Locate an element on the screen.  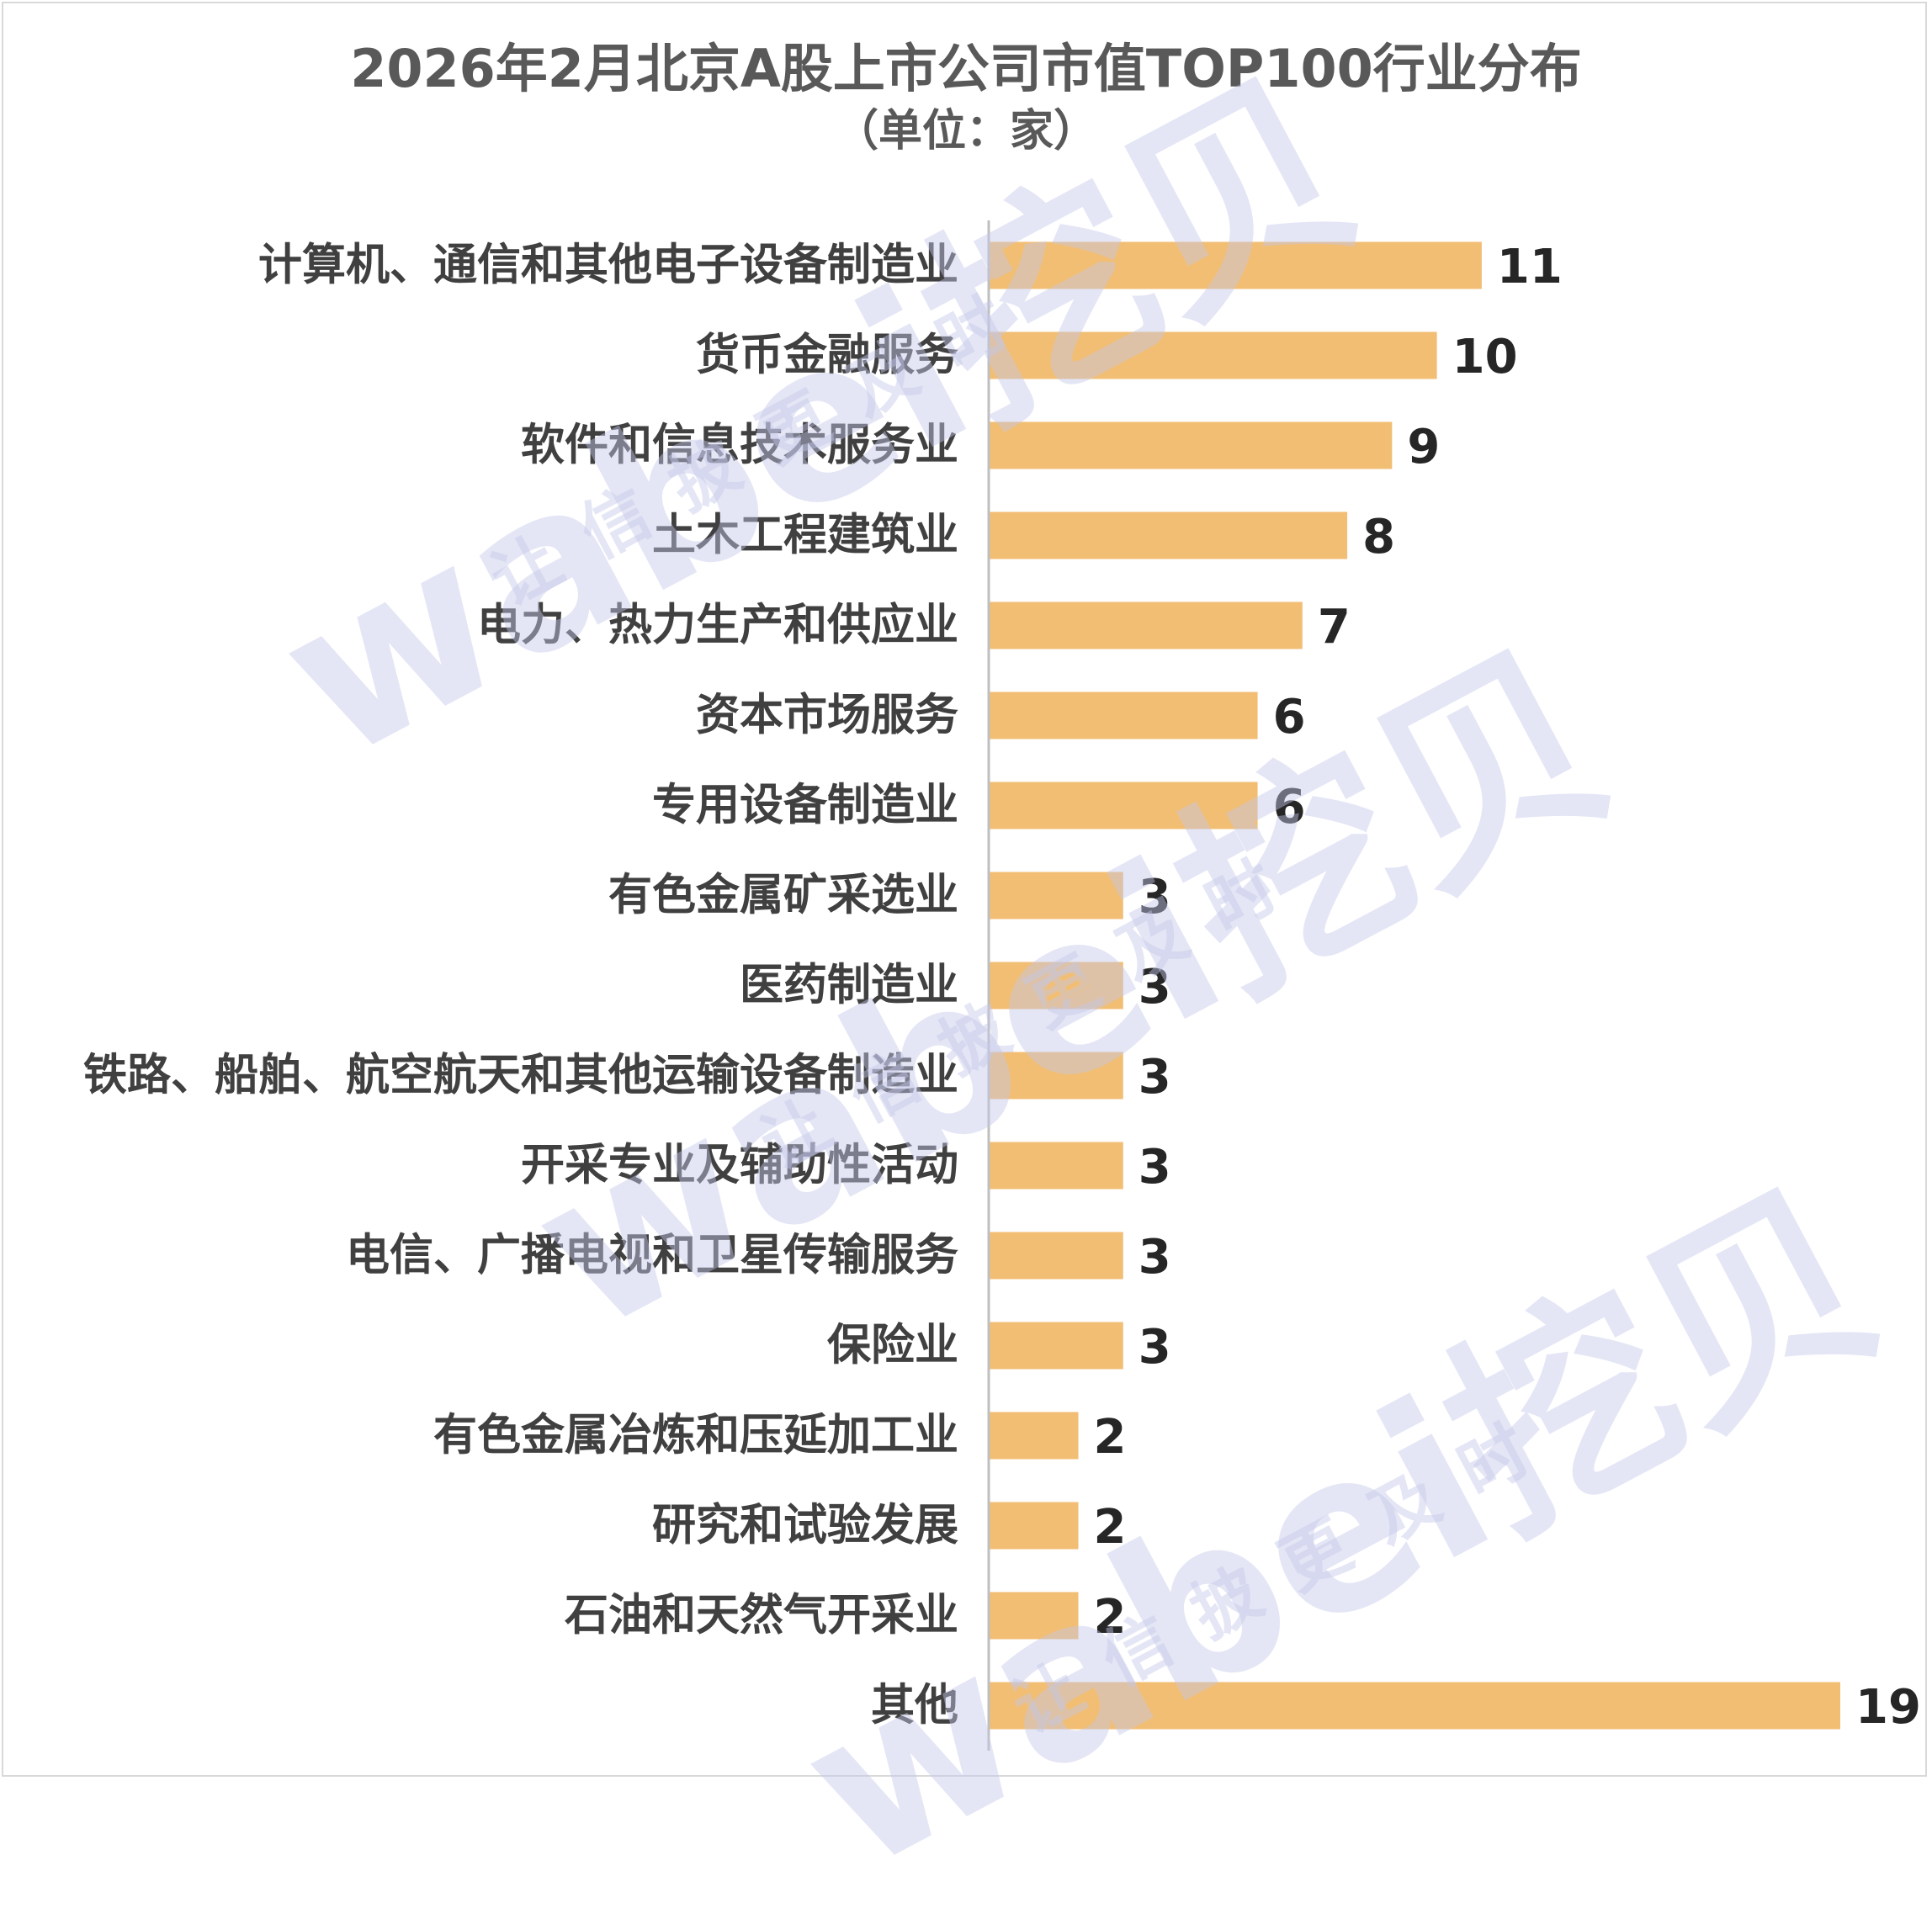
chart-title: 2026年2月北京A股上市公司市值TOP100行业分布 is located at coordinates (966, 68).